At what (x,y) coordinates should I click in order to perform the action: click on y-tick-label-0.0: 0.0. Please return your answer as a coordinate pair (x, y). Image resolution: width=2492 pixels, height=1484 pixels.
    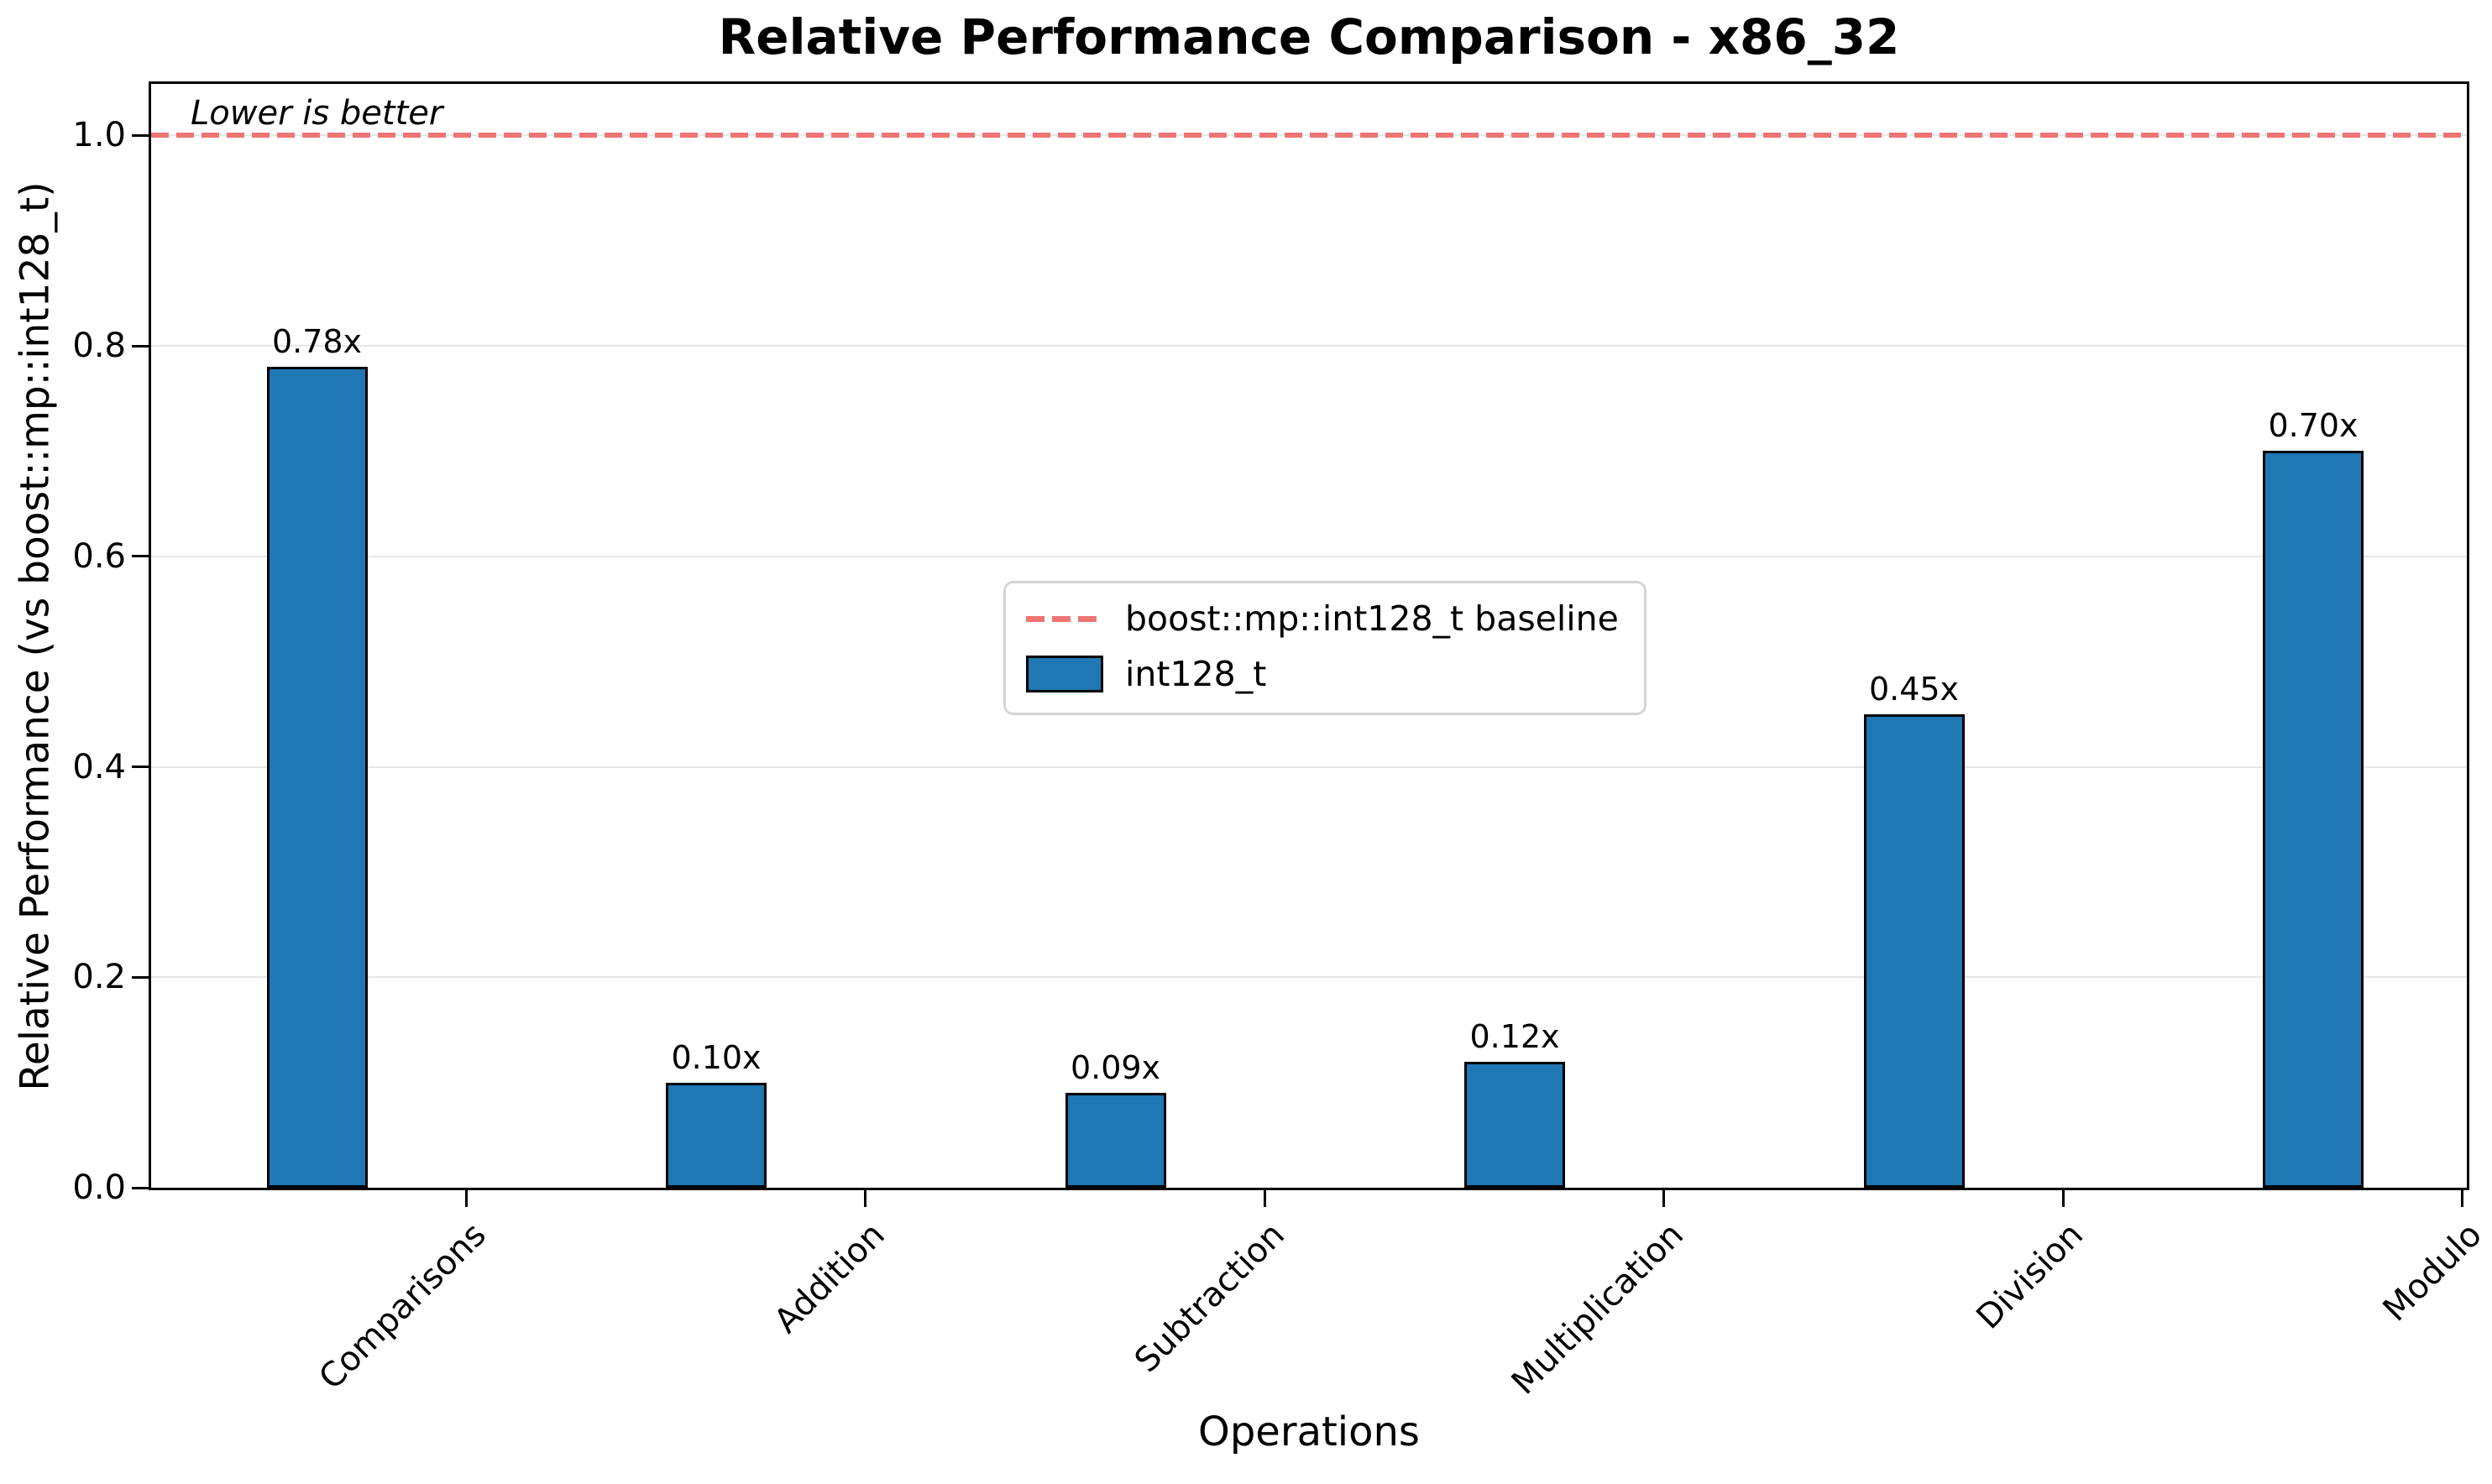
    Looking at the image, I should click on (99, 1187).